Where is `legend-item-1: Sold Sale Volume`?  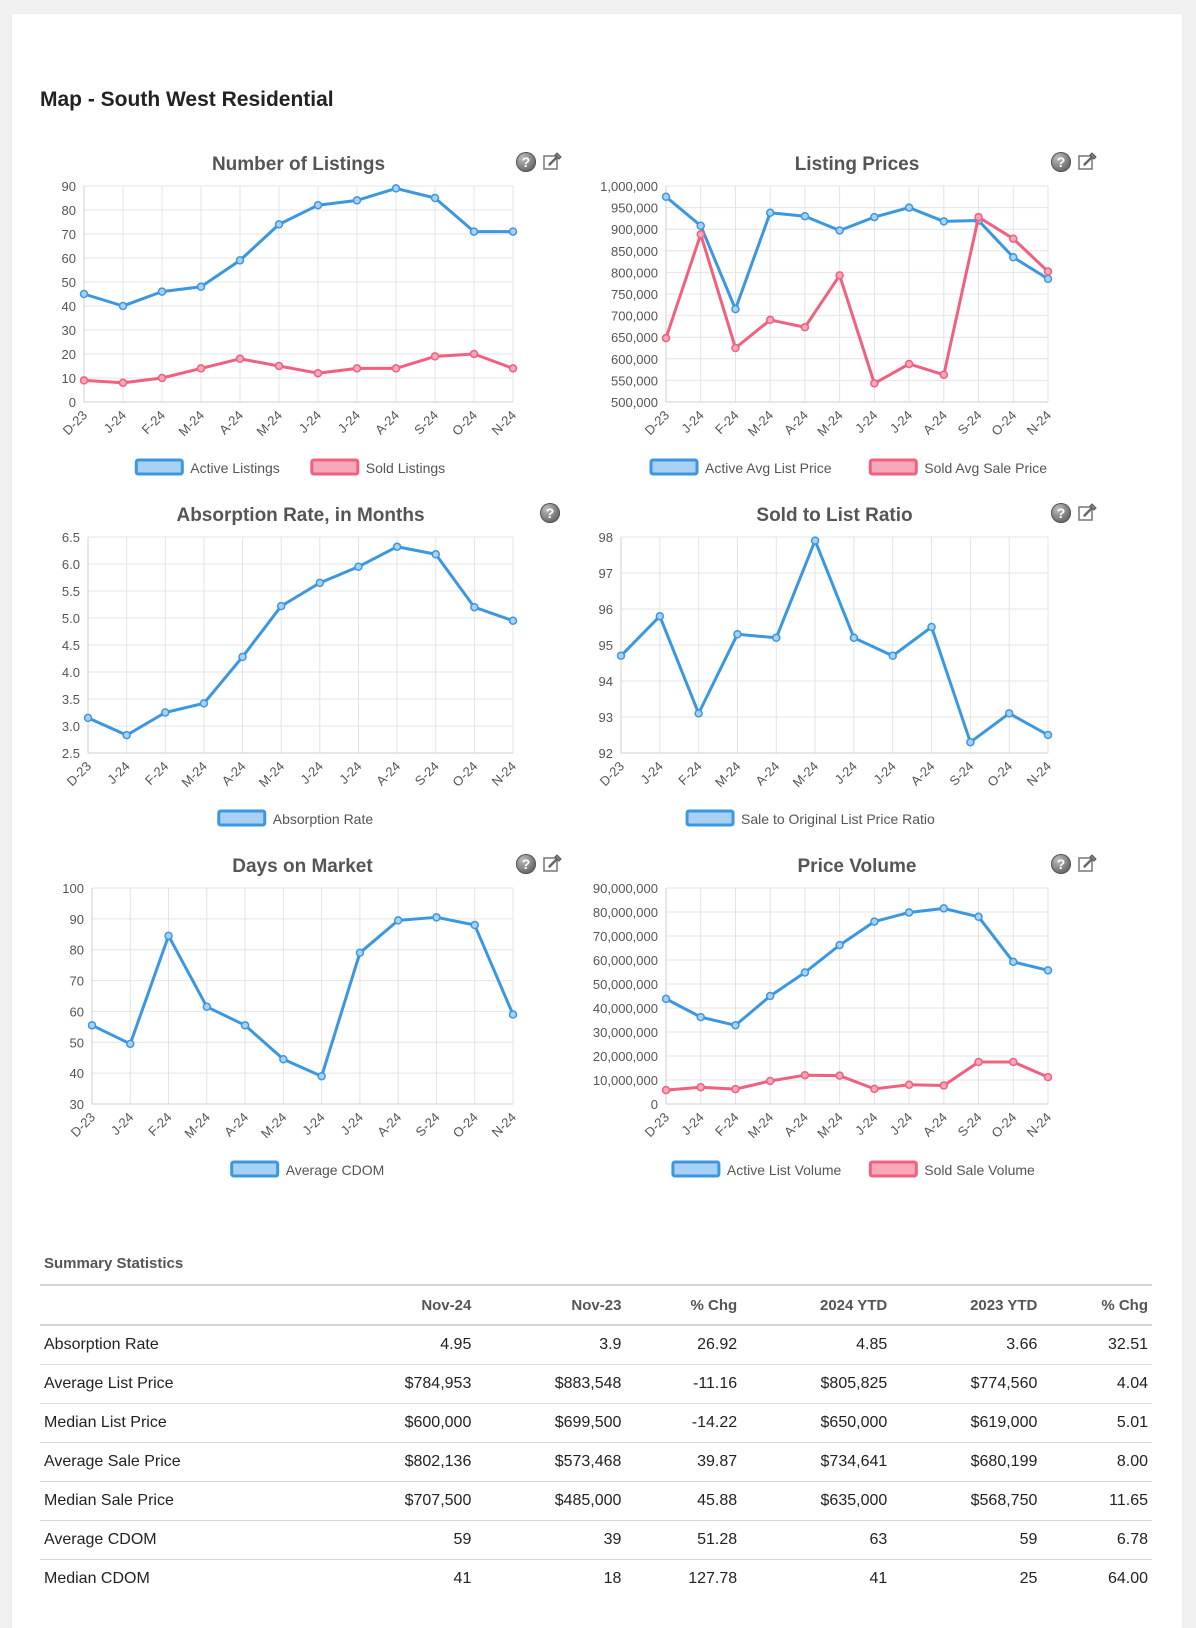
legend-item-1: Sold Sale Volume is located at coordinates (951, 1169).